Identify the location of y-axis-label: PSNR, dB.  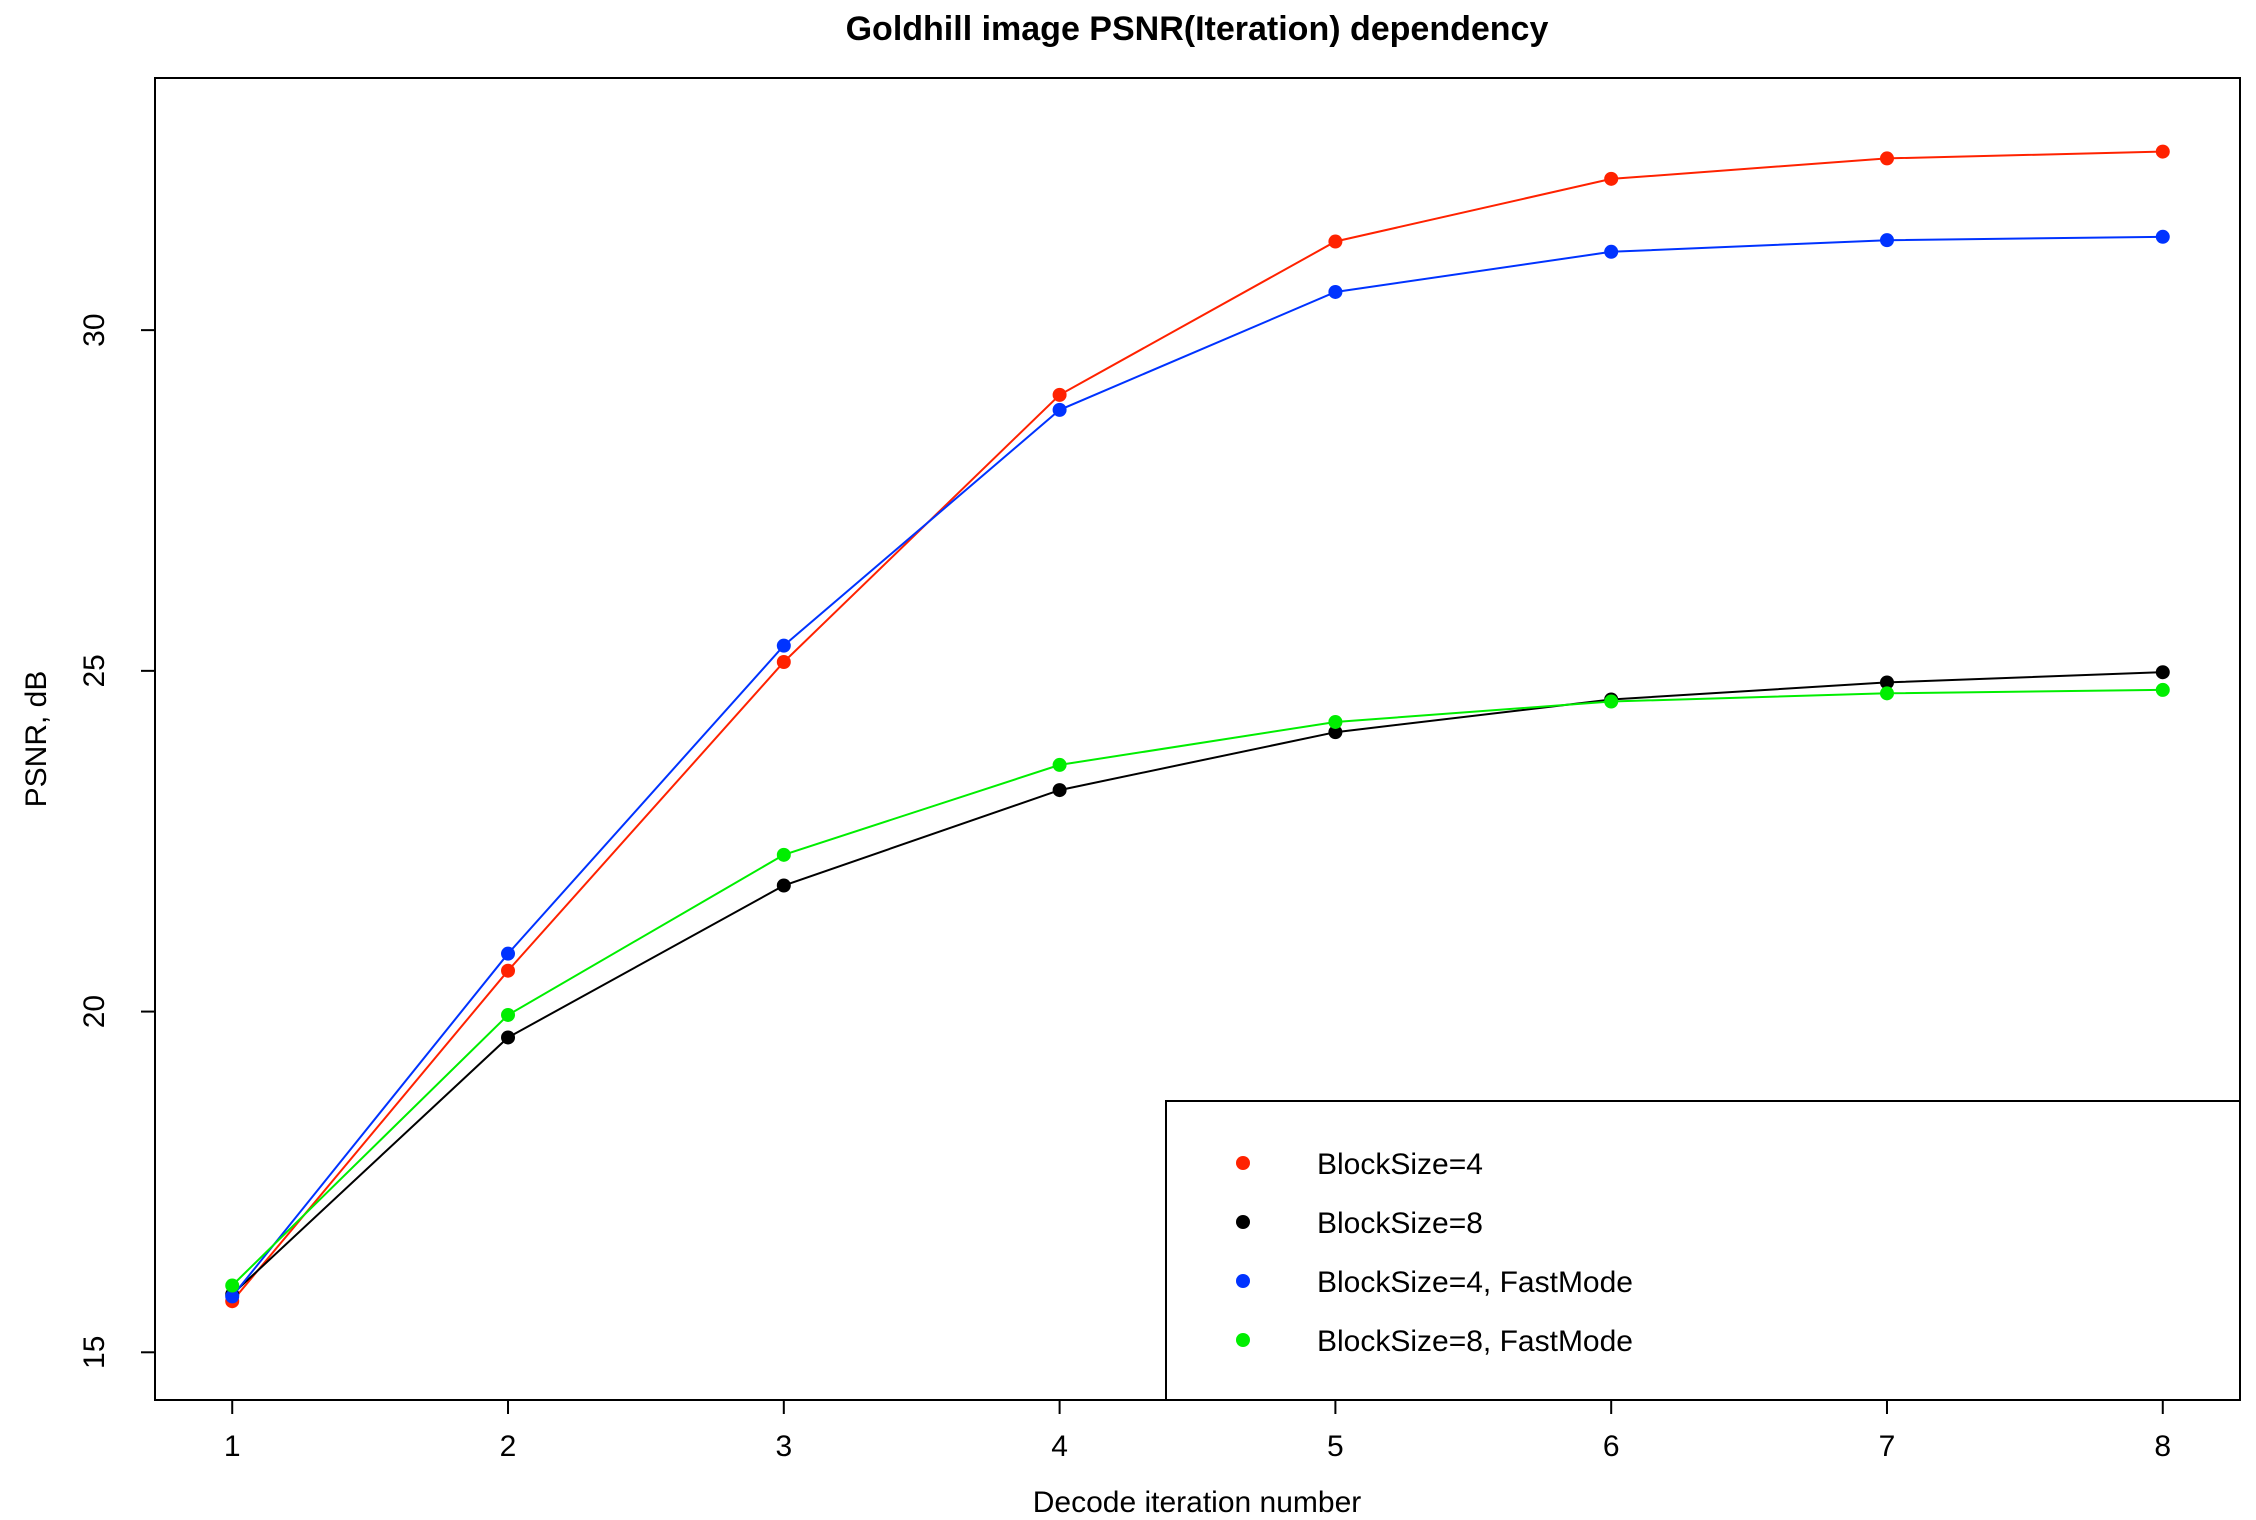
(36, 739).